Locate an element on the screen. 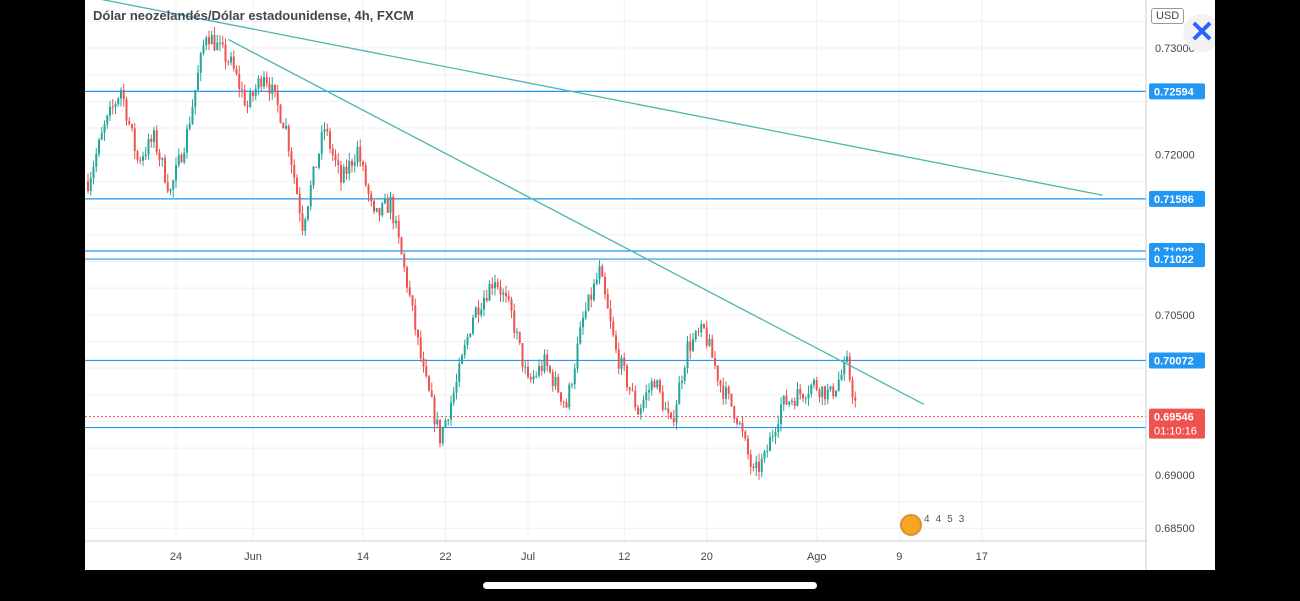 The image size is (1300, 601). level-badge-label: 0.71022 is located at coordinates (1174, 260).